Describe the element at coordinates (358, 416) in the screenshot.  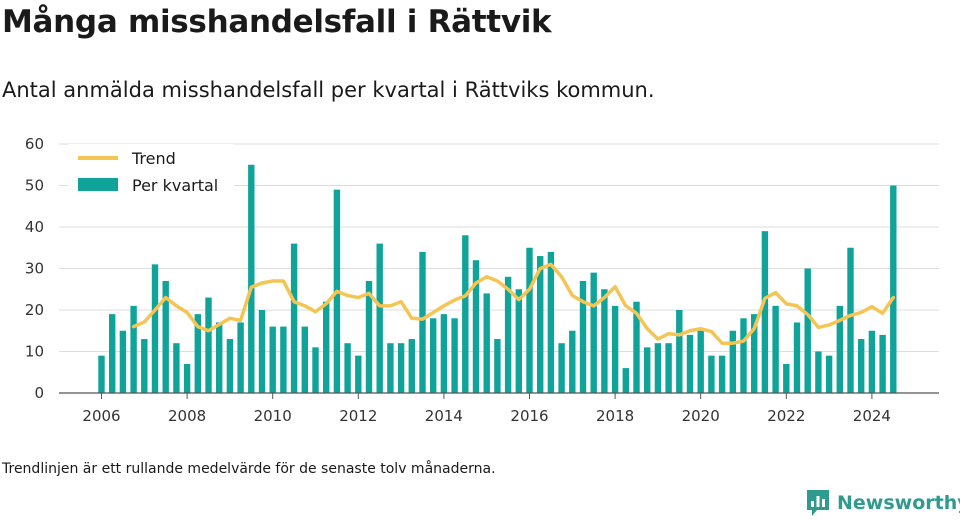
I see `x-tick-label: 2012` at that location.